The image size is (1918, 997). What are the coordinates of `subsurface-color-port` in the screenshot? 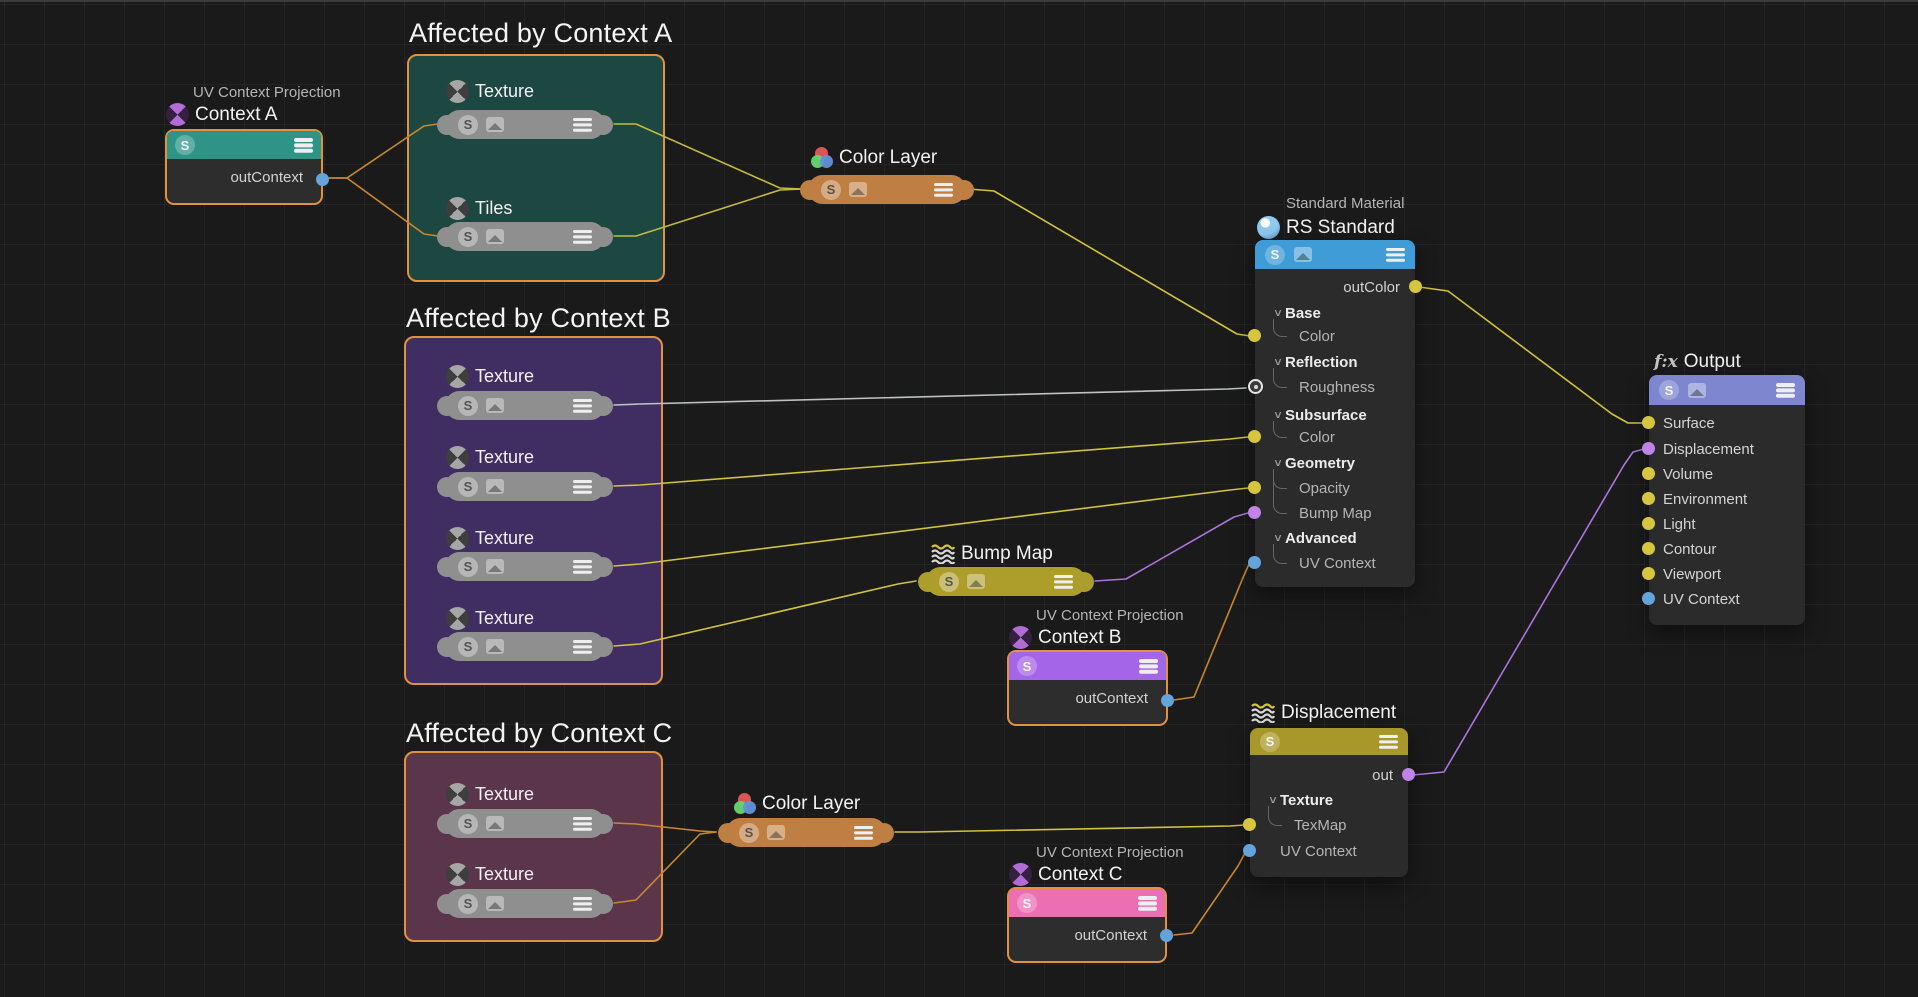 It's located at (1254, 436).